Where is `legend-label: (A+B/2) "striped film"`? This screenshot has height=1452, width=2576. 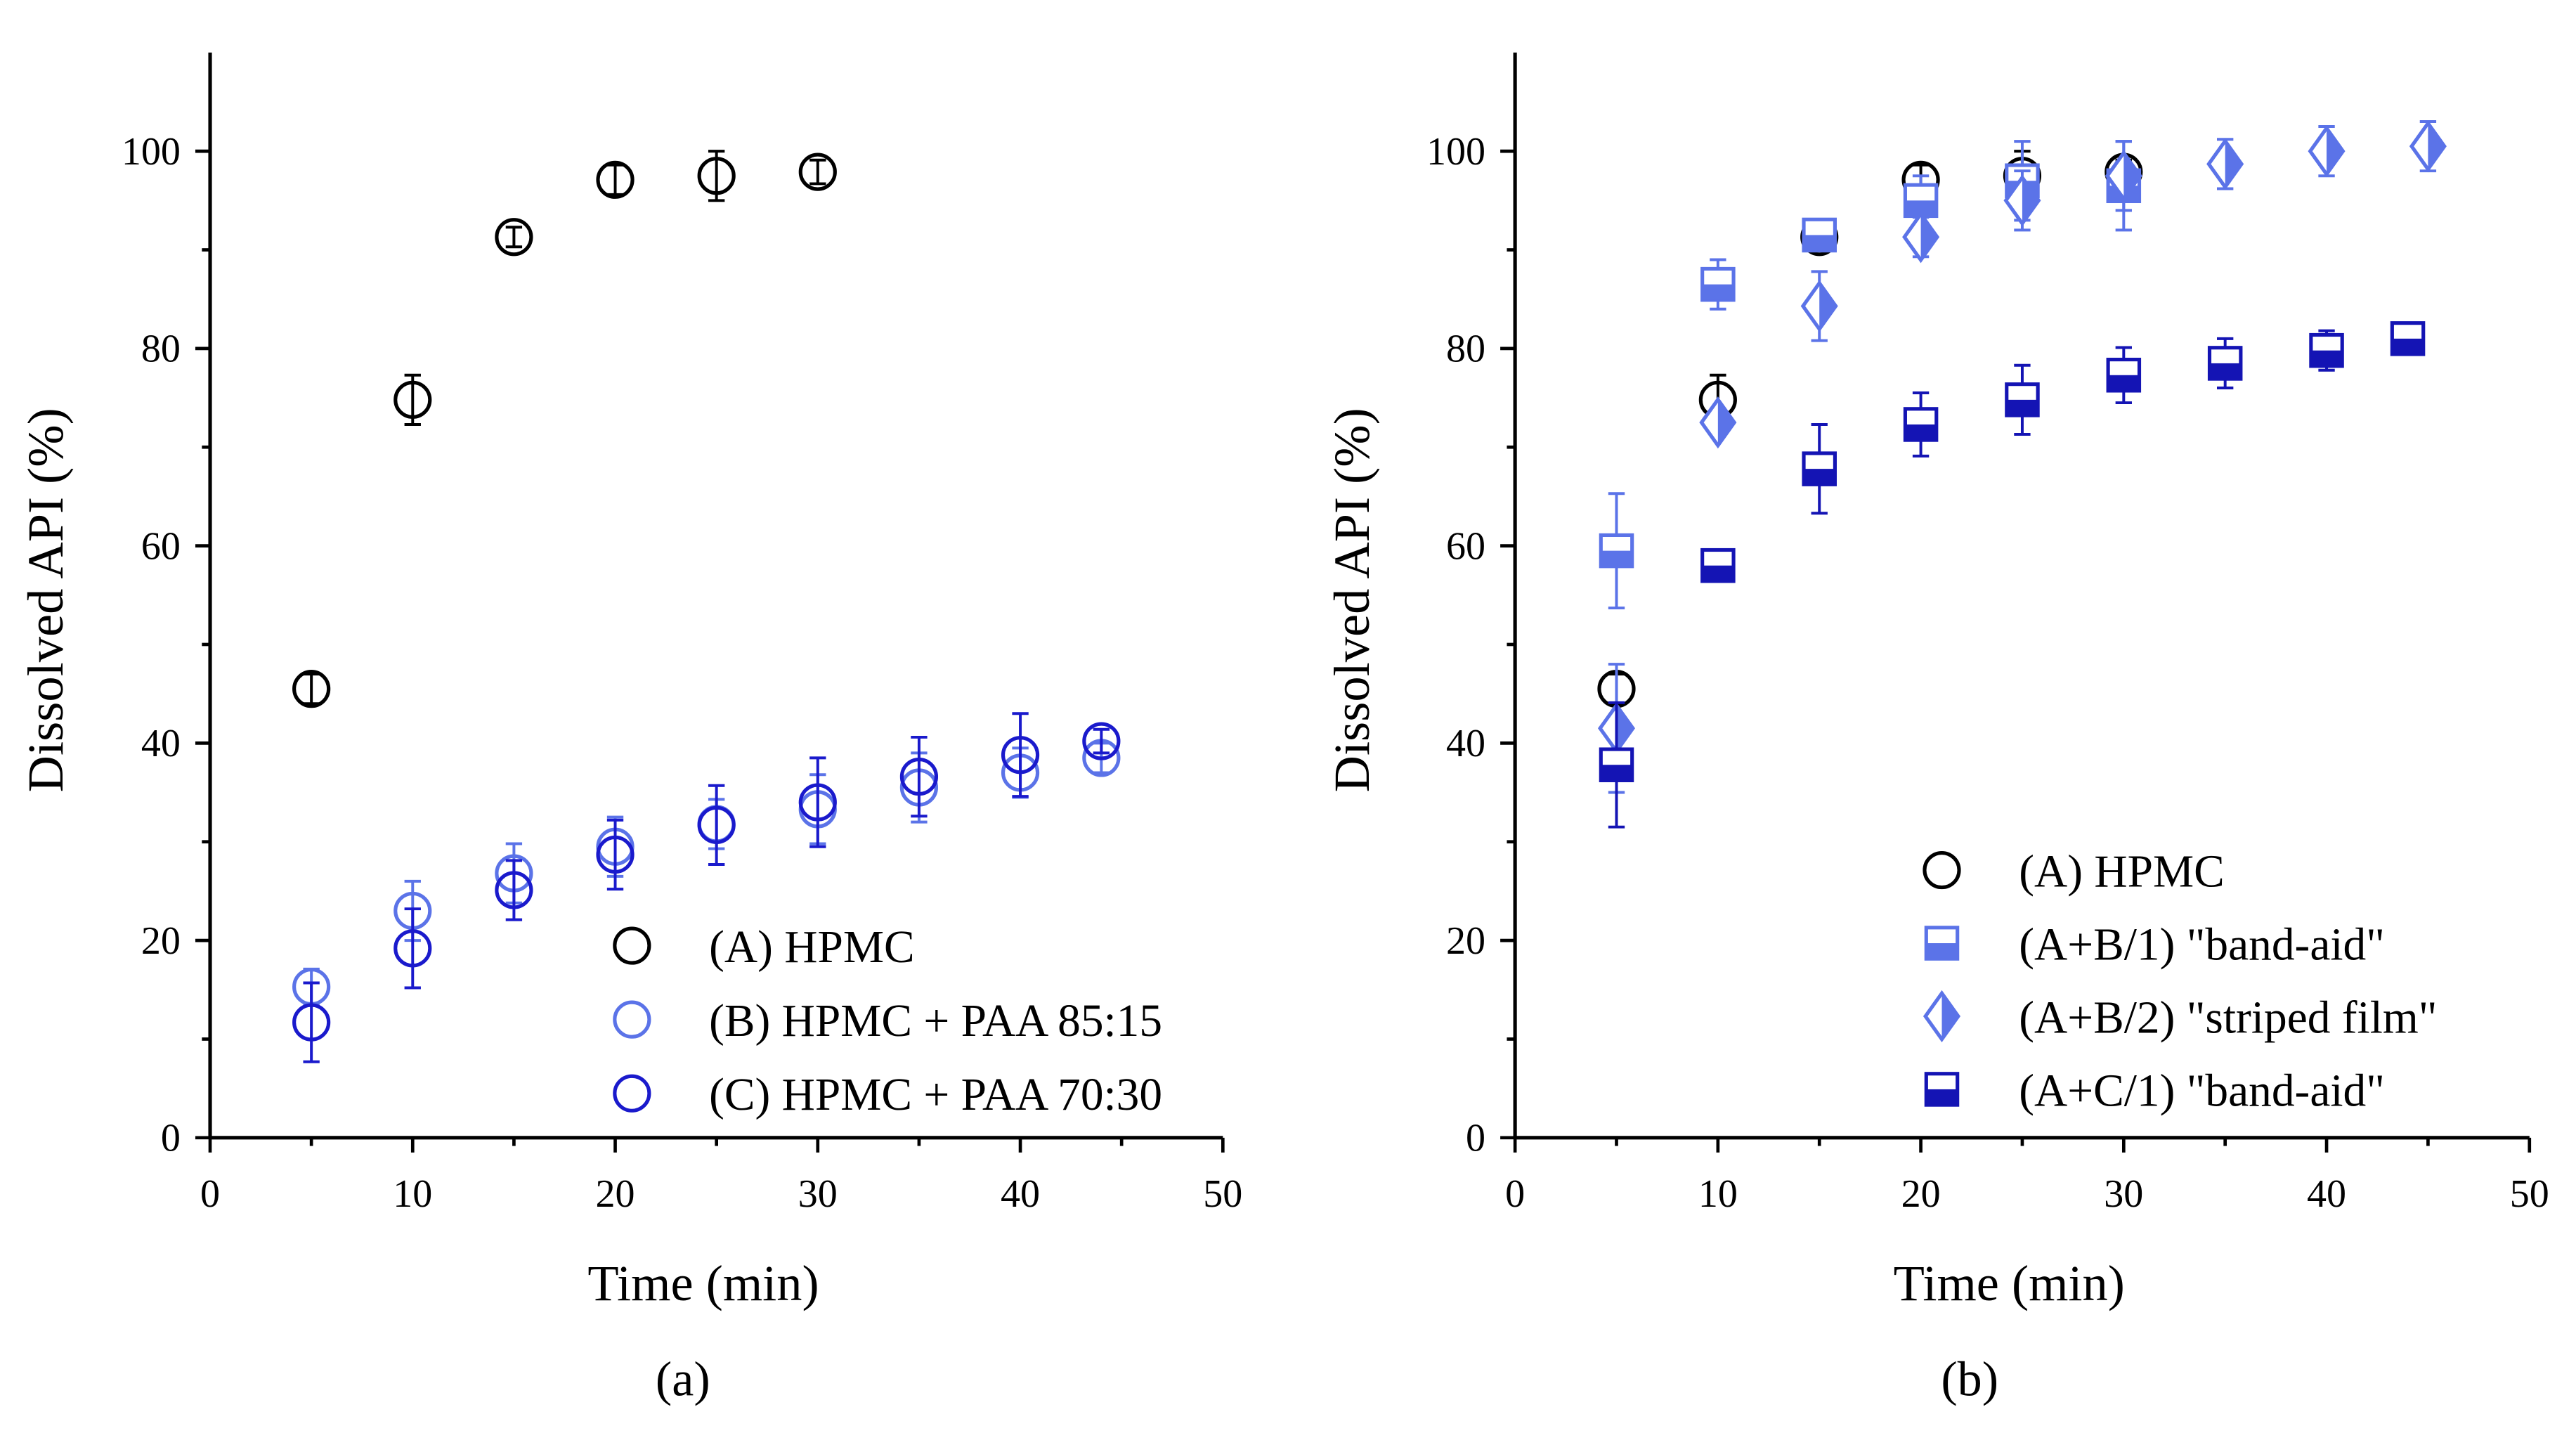
legend-label: (A+B/2) "striped film" is located at coordinates (2228, 1018).